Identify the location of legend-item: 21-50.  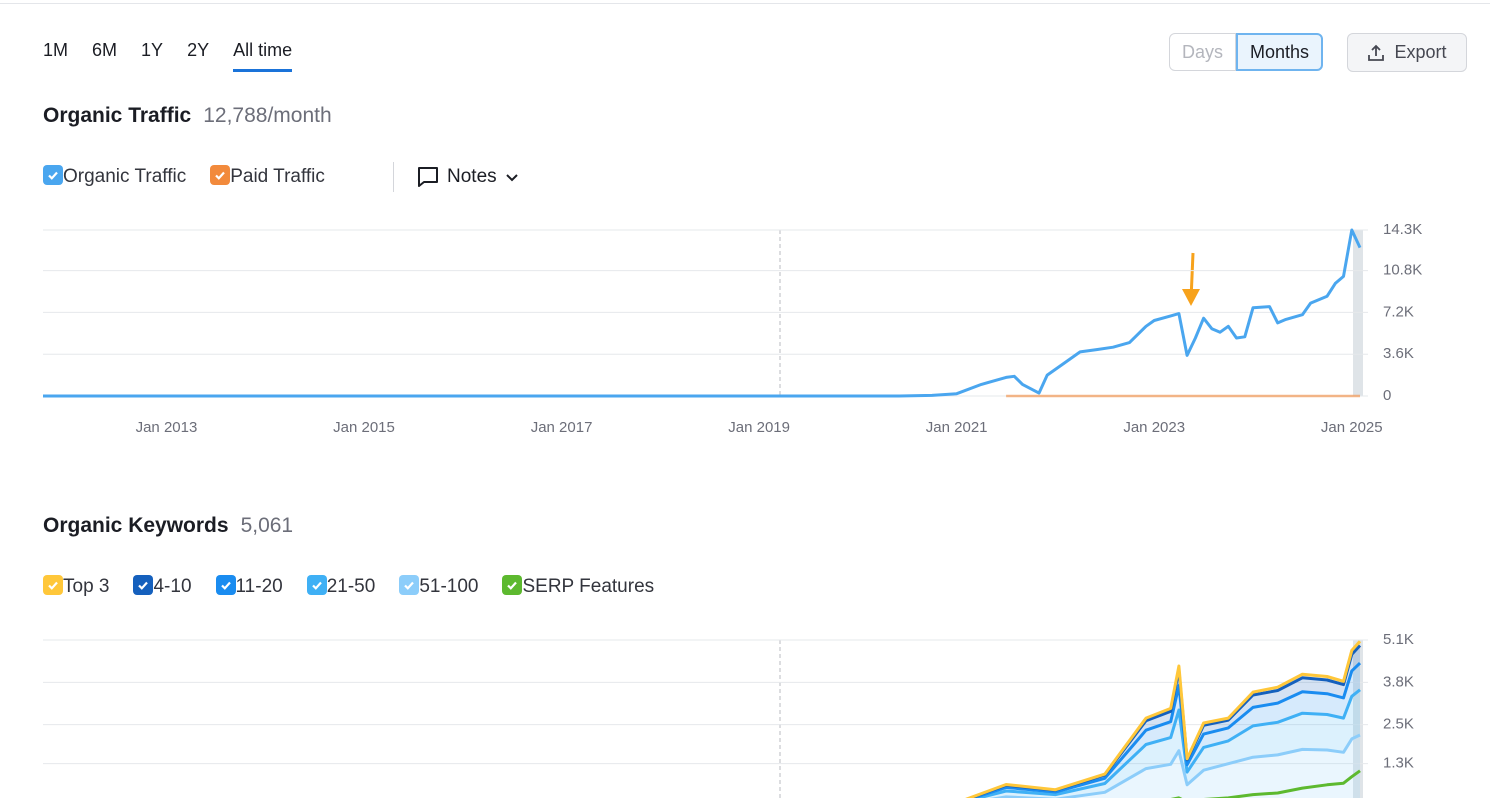
(341, 586).